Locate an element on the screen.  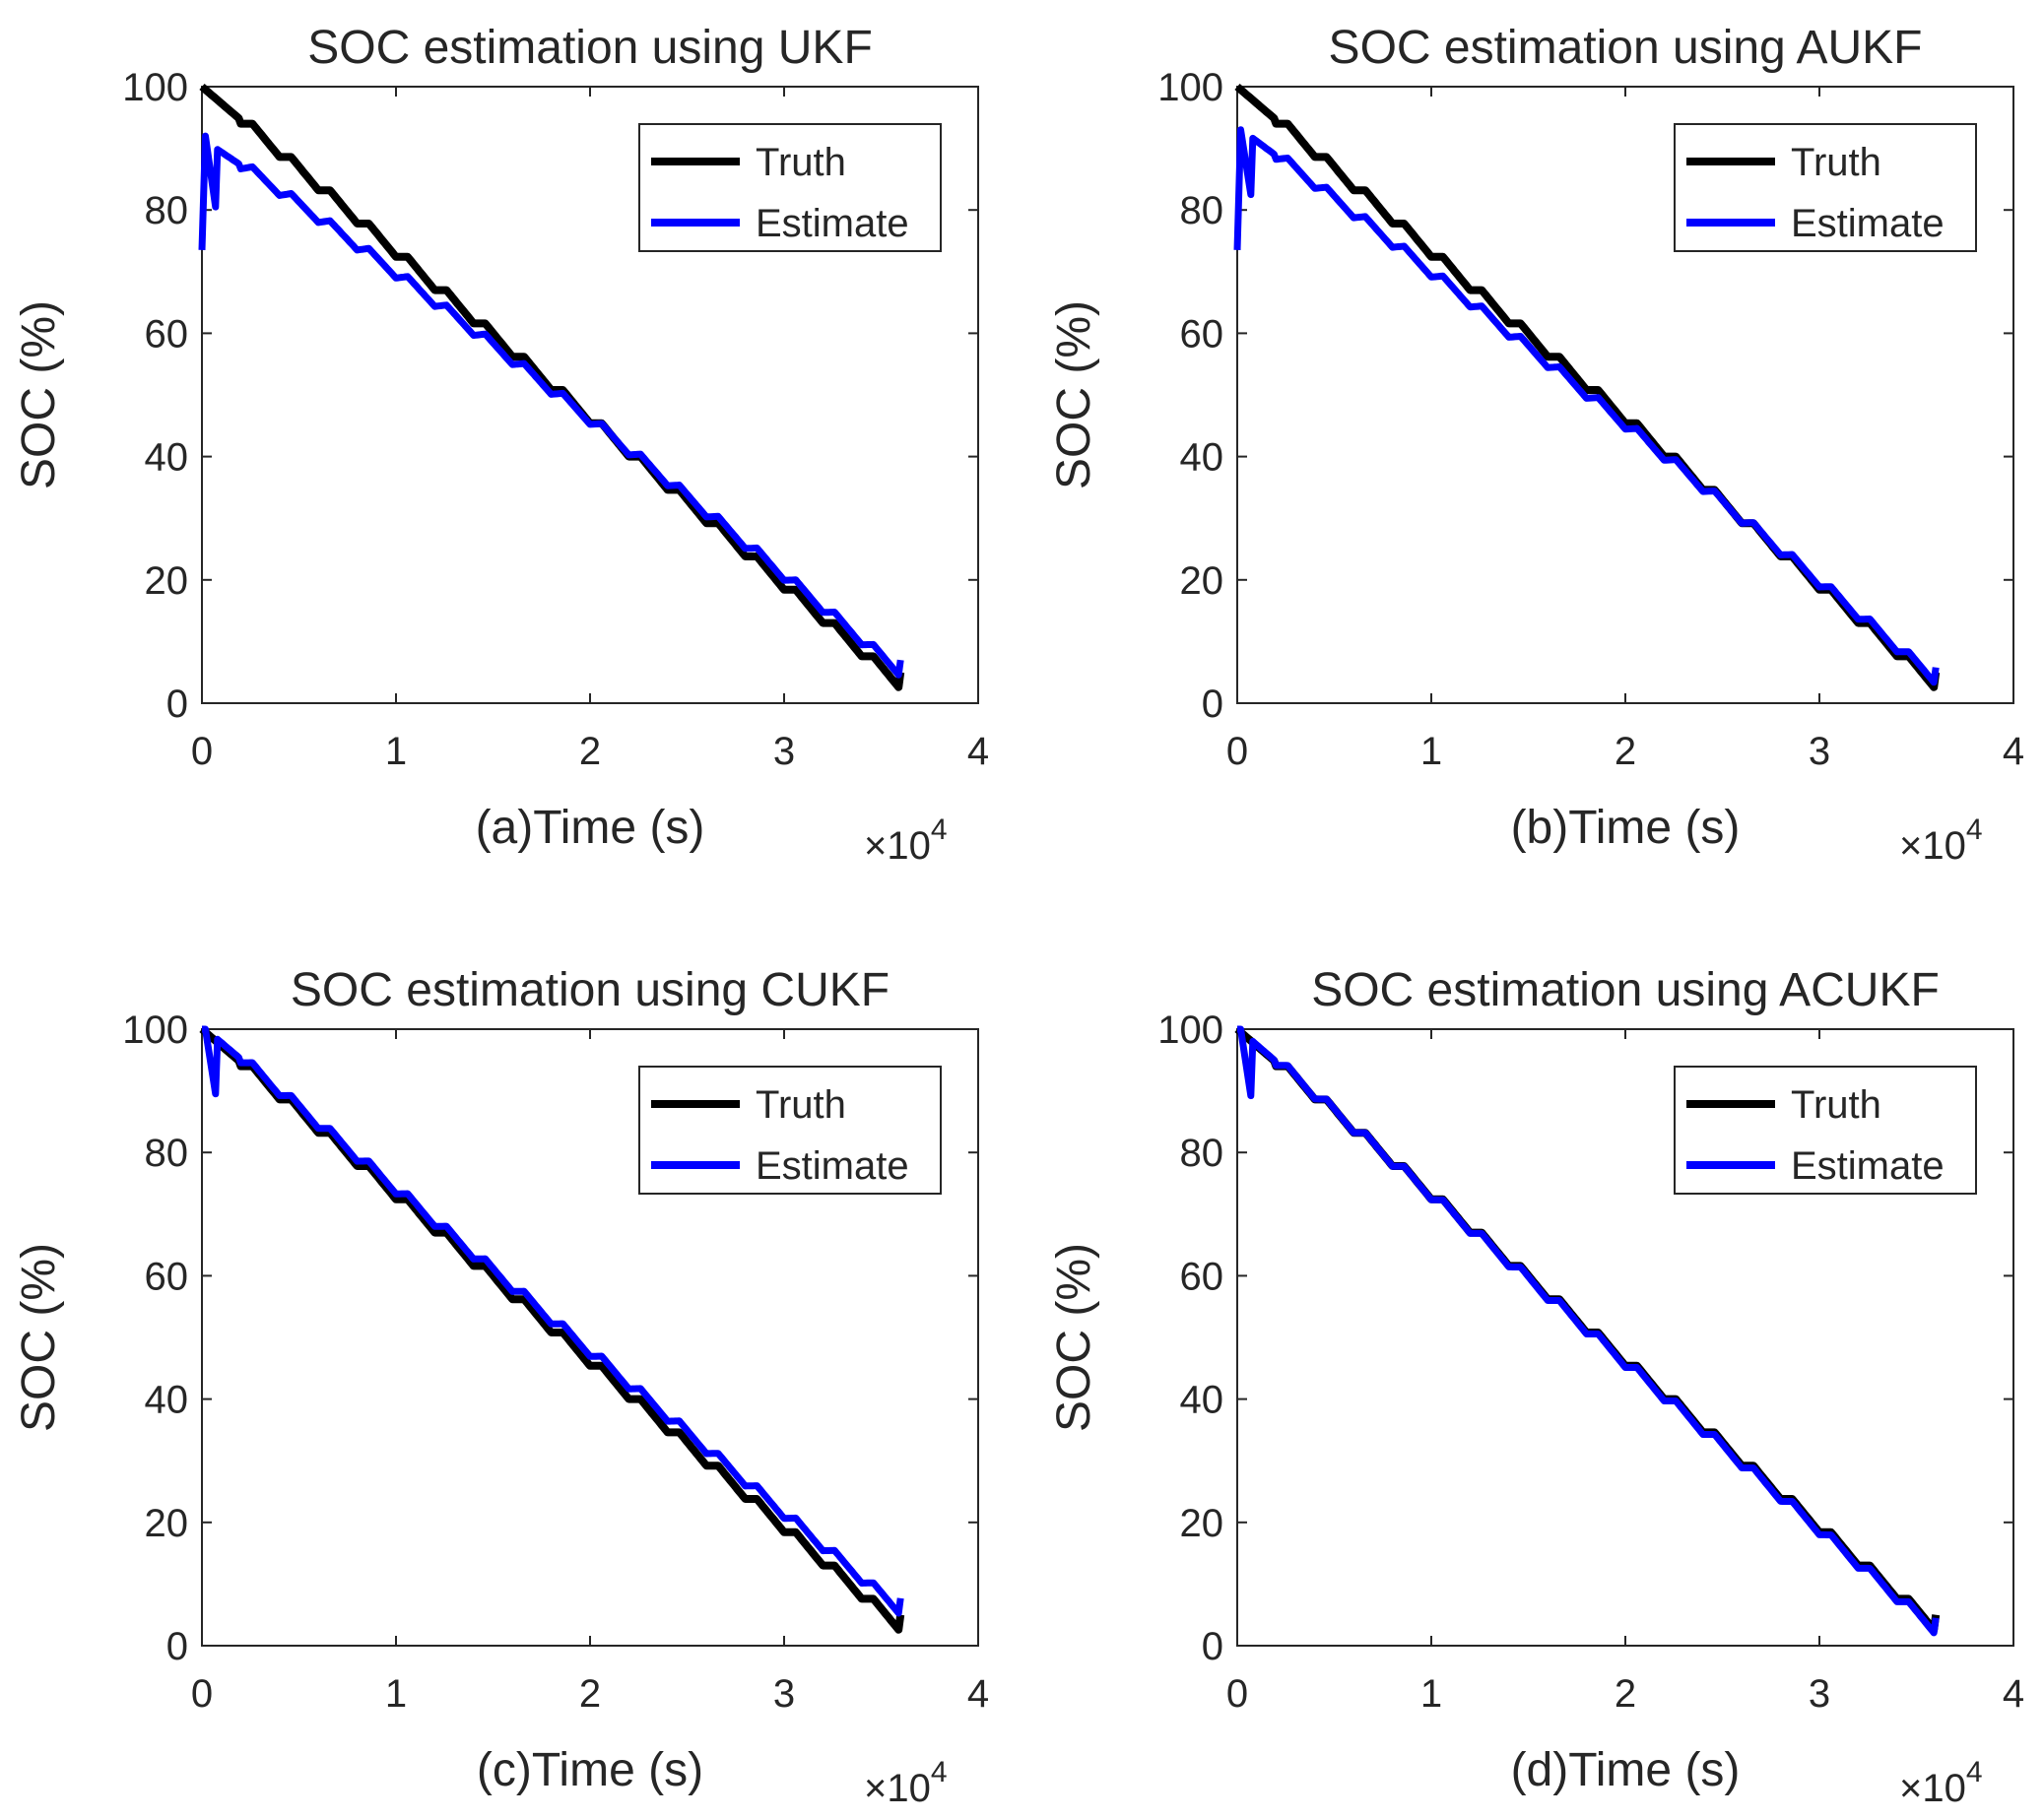
x-axis-label: (a)Time (s) is located at coordinates (590, 828).